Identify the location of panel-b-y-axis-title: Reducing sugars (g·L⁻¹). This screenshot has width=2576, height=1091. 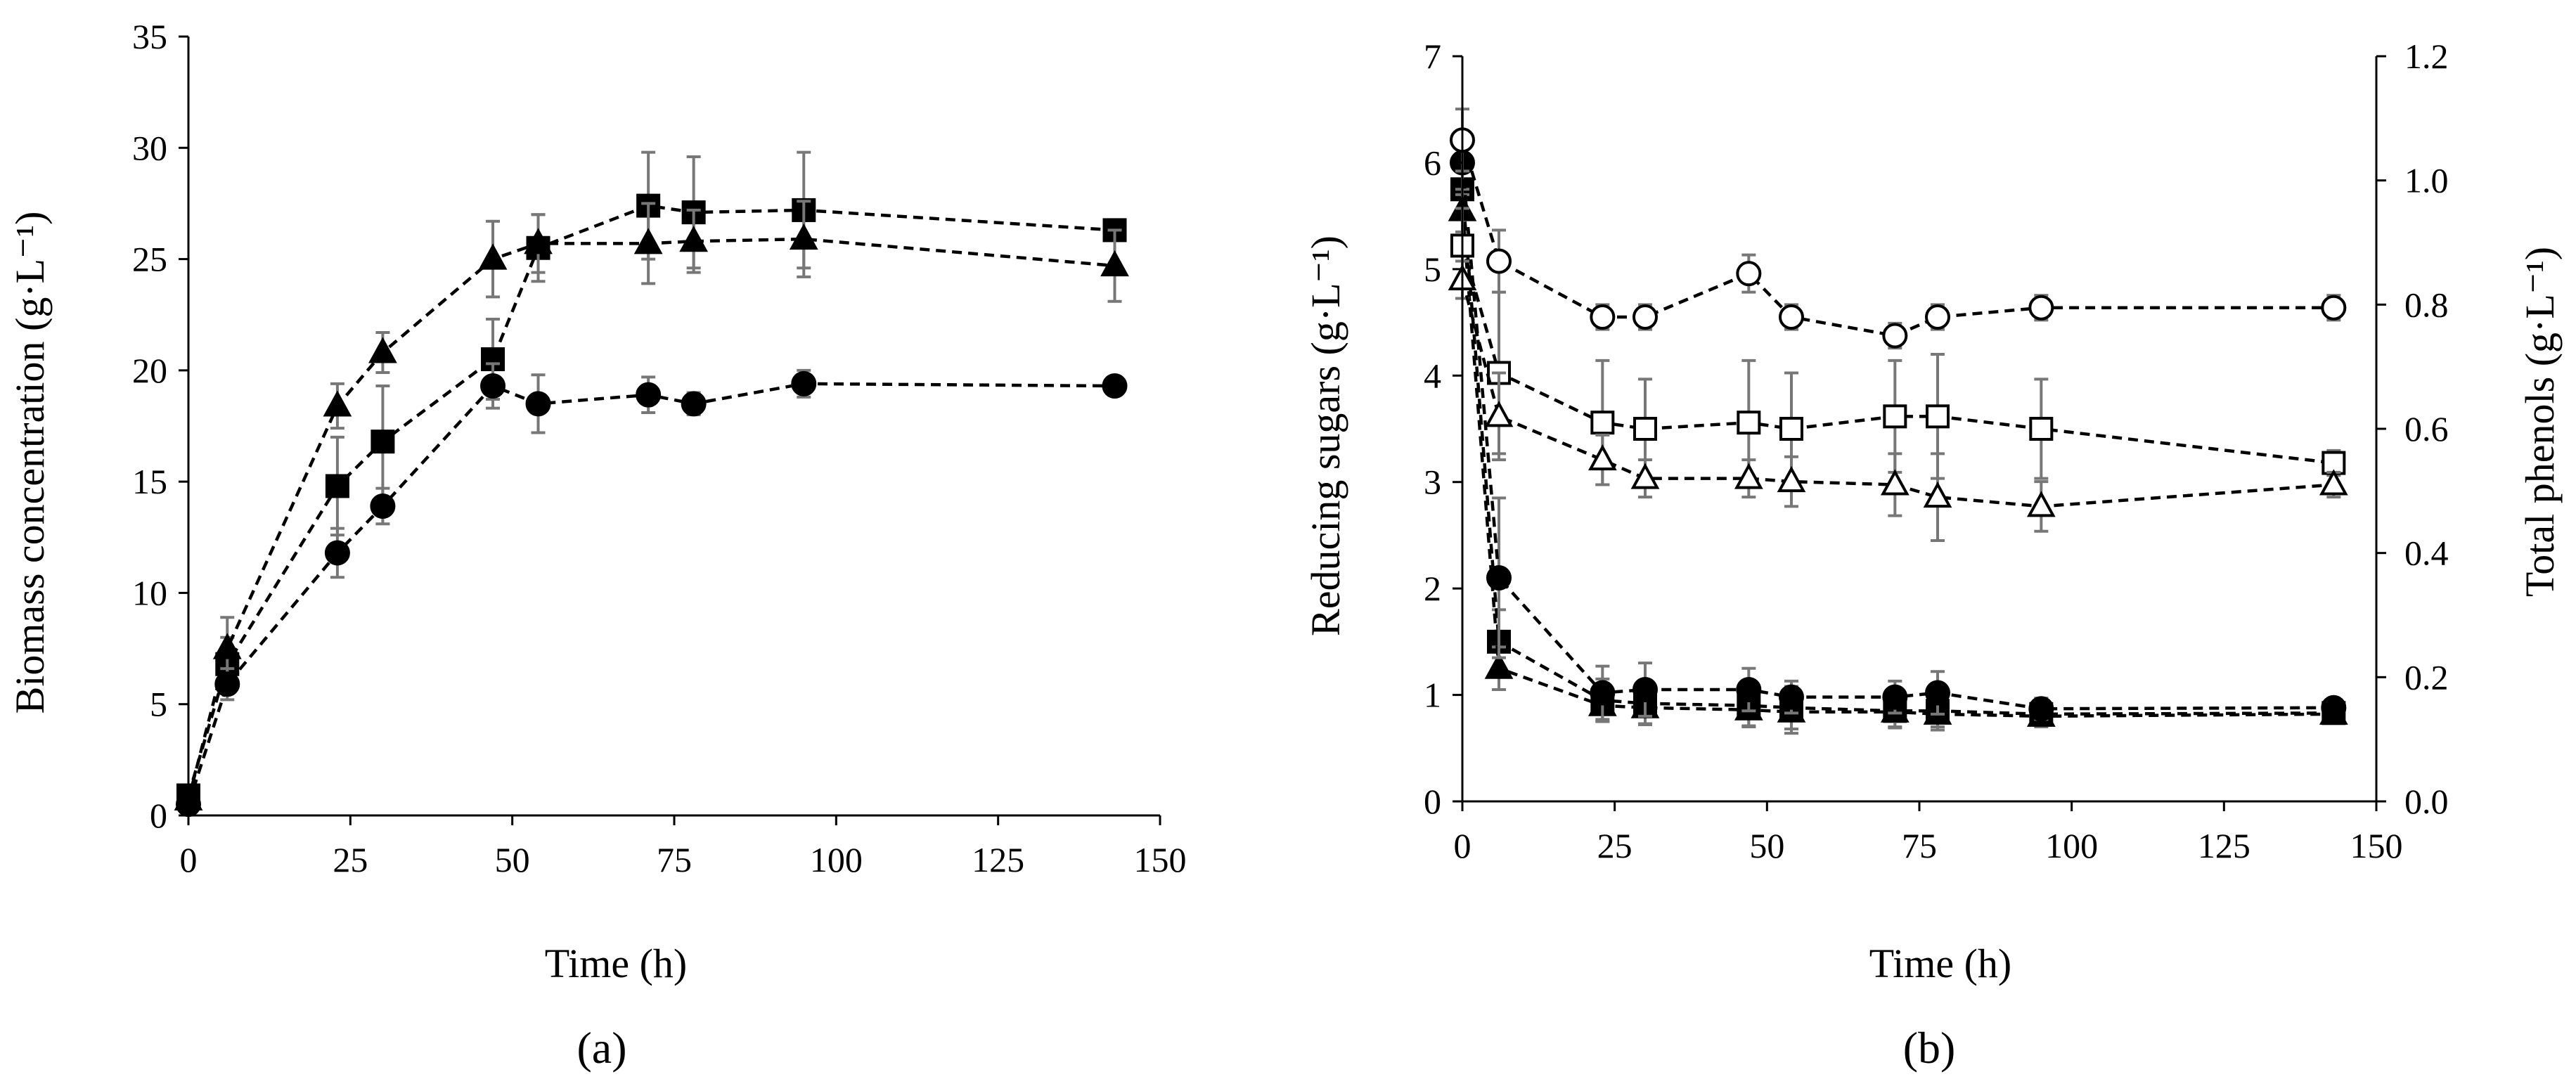
(1325, 435).